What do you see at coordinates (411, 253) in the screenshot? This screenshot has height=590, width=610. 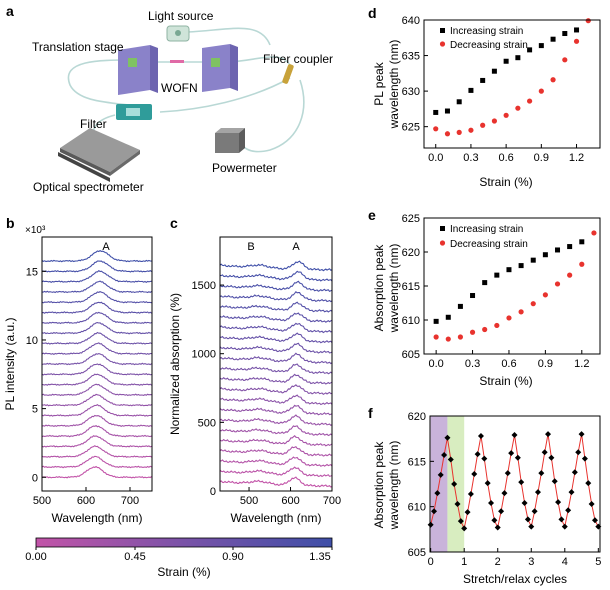 I see `e-ytick-label-3: 620` at bounding box center [411, 253].